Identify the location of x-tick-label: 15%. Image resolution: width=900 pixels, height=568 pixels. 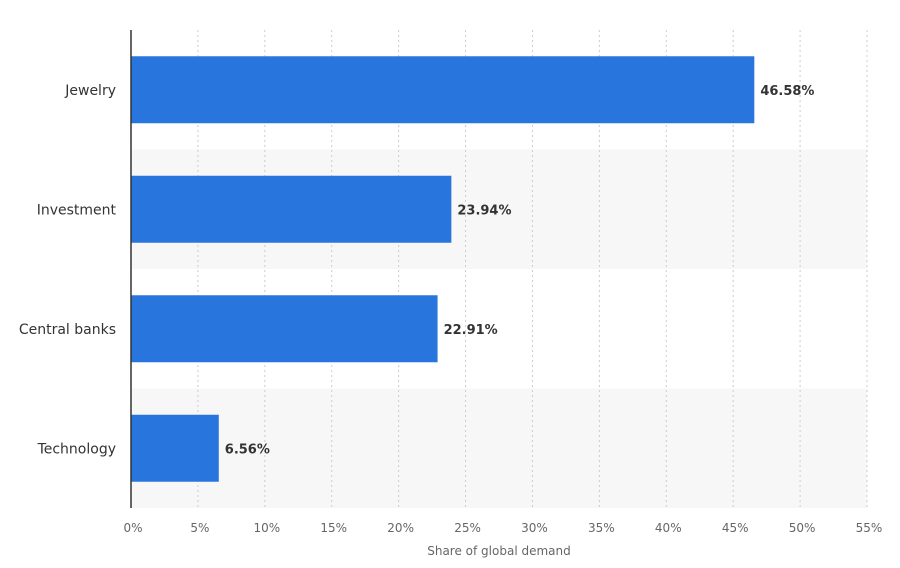
(333, 528).